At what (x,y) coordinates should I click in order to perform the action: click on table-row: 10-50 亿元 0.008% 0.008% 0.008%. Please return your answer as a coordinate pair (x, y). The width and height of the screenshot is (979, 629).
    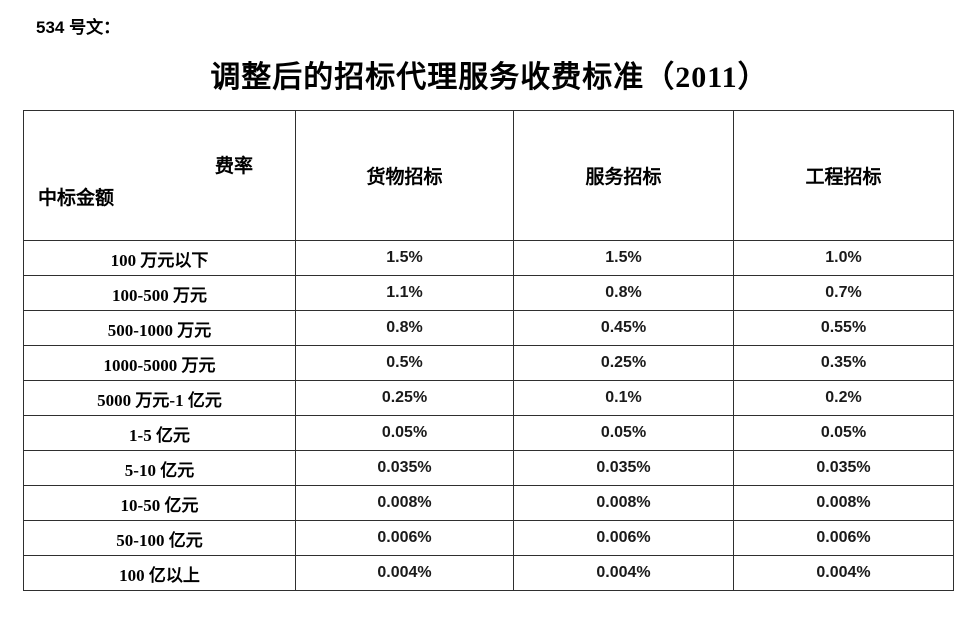
    Looking at the image, I should click on (488, 503).